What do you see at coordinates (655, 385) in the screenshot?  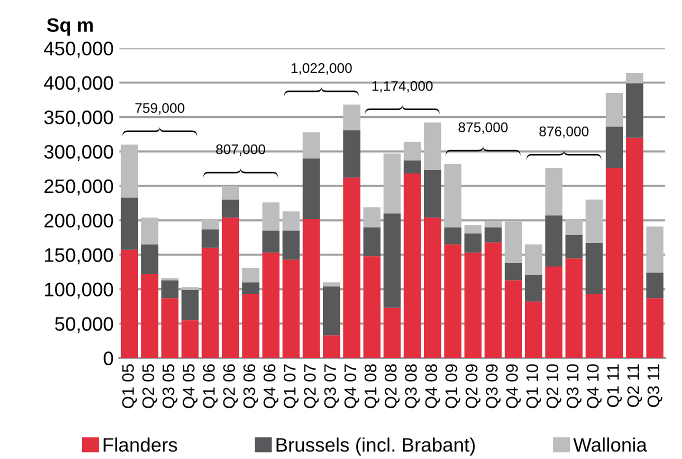 I see `x-tick-label: Q3 11` at bounding box center [655, 385].